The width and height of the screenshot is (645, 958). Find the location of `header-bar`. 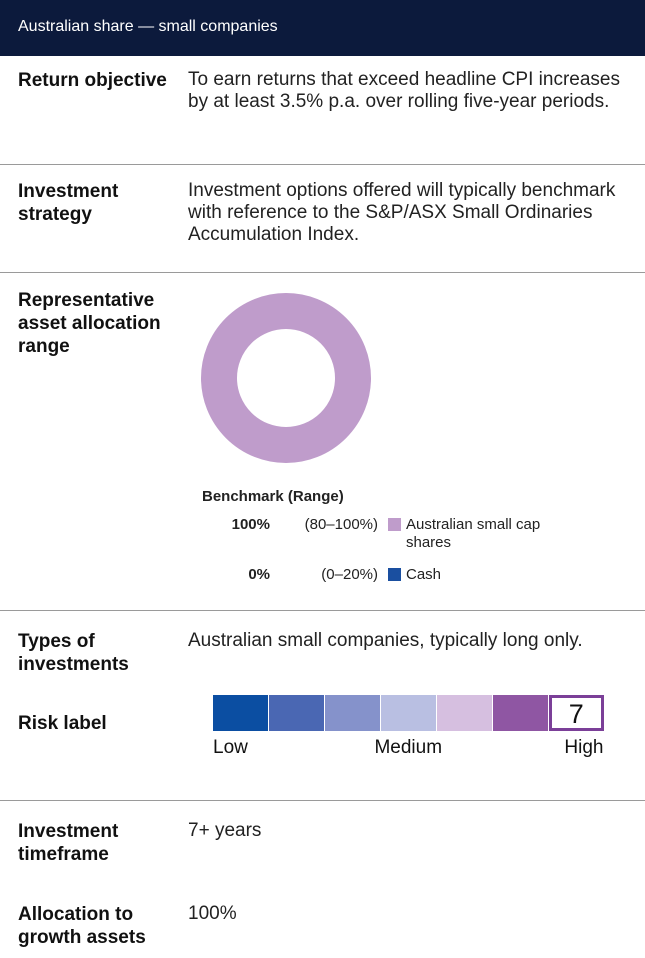

header-bar is located at coordinates (322, 28).